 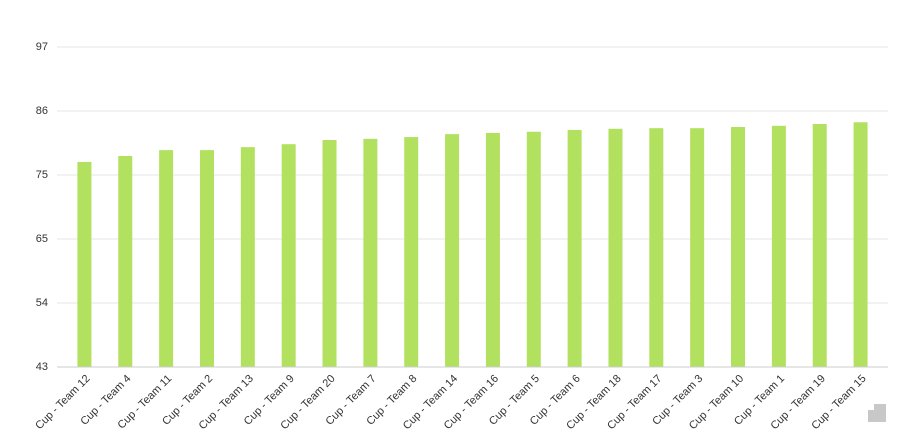 I want to click on y-tick-label: 43, so click(x=42, y=367).